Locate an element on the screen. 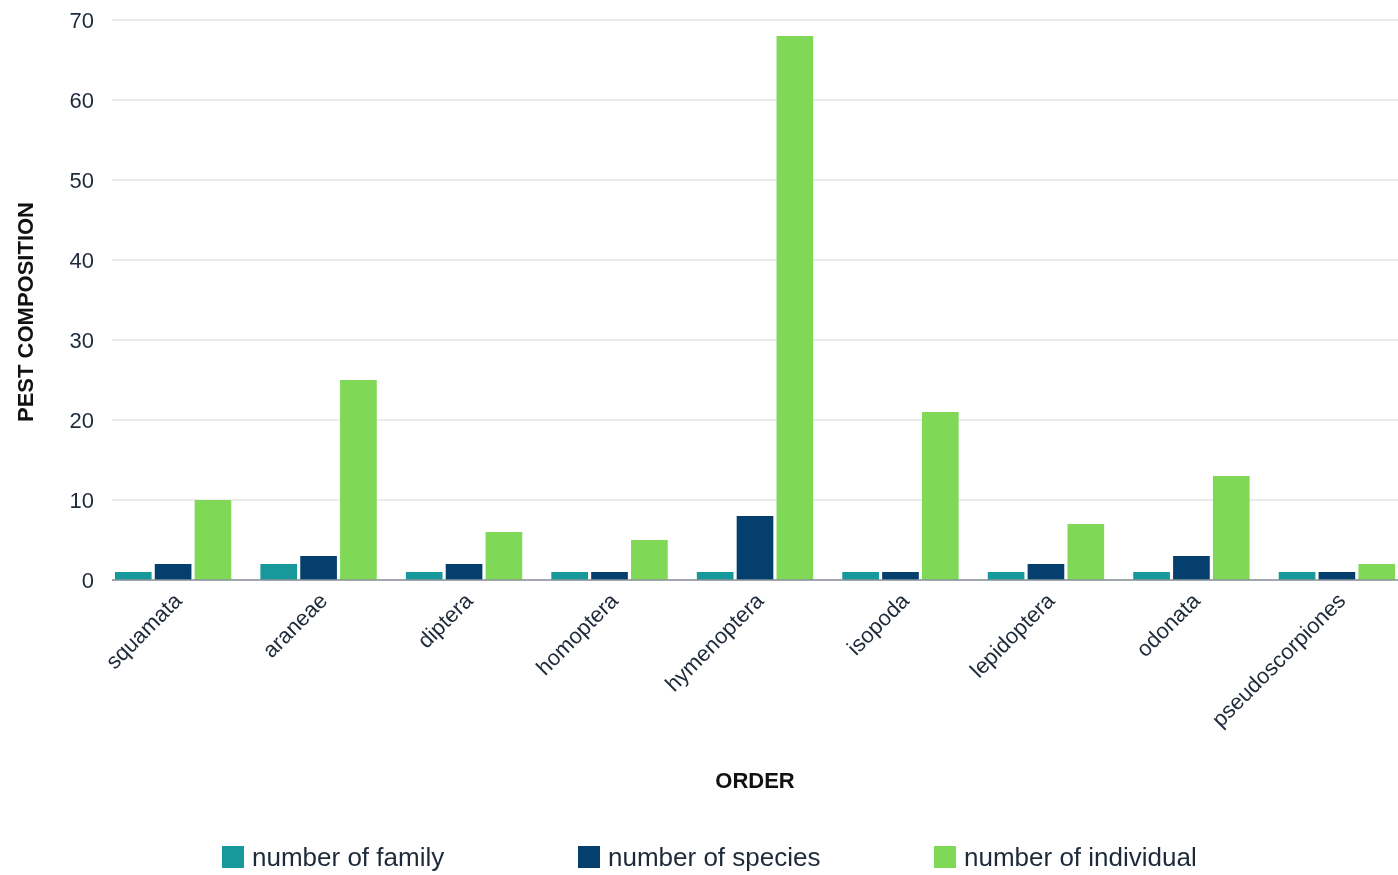 Image resolution: width=1398 pixels, height=875 pixels. x-axis-title: ORDER is located at coordinates (755, 780).